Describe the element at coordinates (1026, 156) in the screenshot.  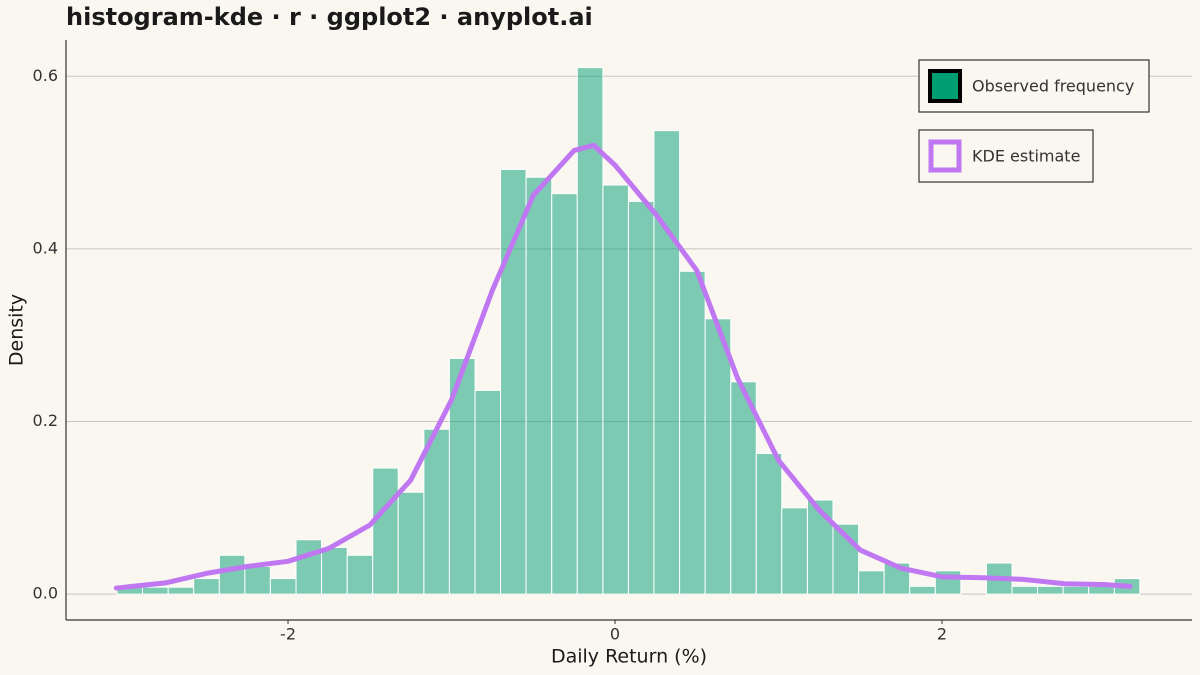
I see `legend-label: KDE estimate` at that location.